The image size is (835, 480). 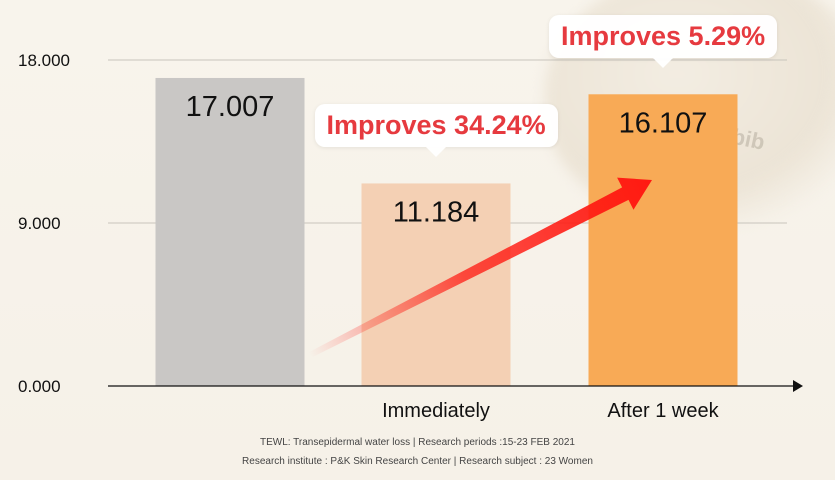 I want to click on category-label: After 1 week, so click(x=663, y=411).